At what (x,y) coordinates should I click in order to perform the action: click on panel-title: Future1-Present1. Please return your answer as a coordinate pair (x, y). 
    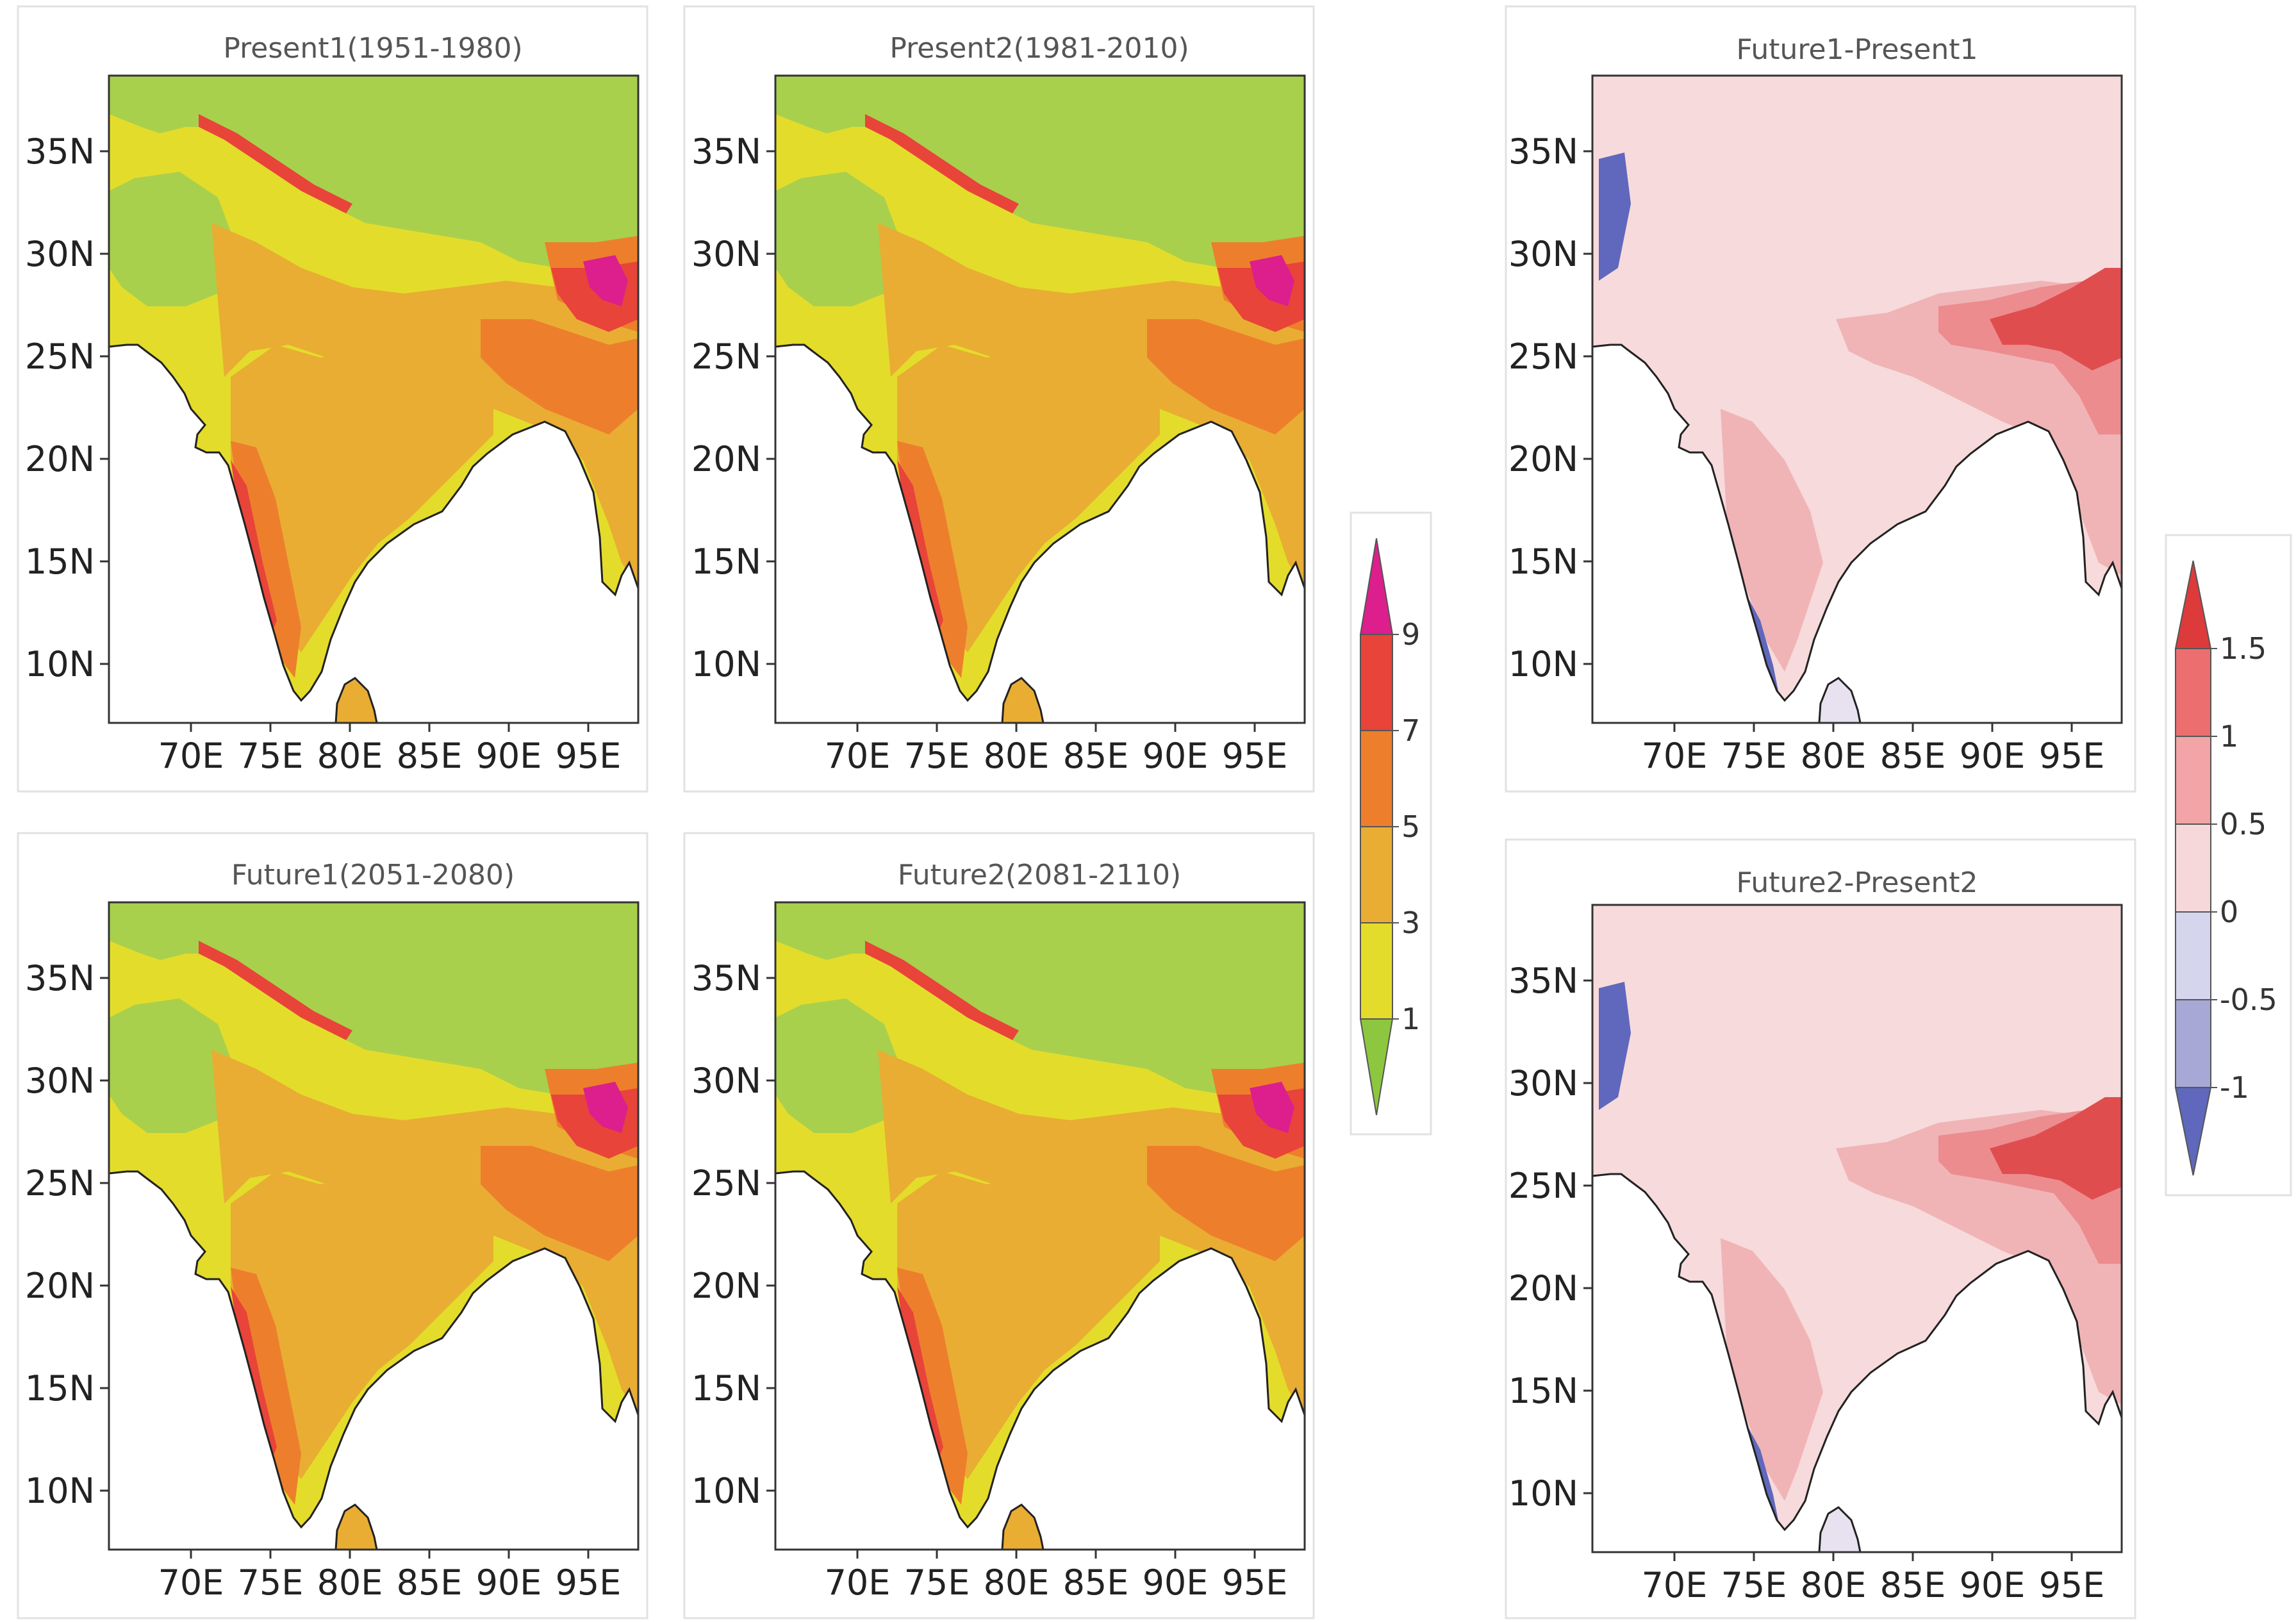
    Looking at the image, I should click on (1857, 49).